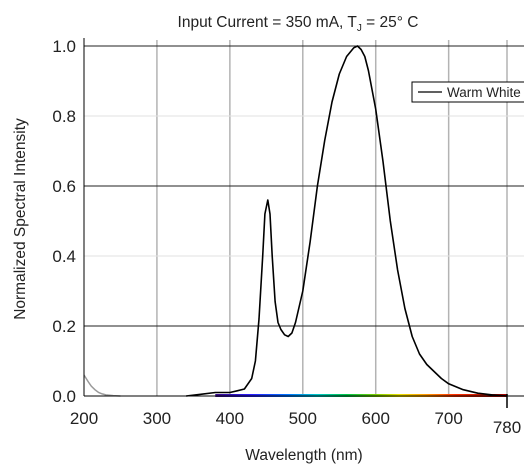 This screenshot has width=524, height=468. Describe the element at coordinates (64, 256) in the screenshot. I see `y-tick-label: 0.4` at that location.